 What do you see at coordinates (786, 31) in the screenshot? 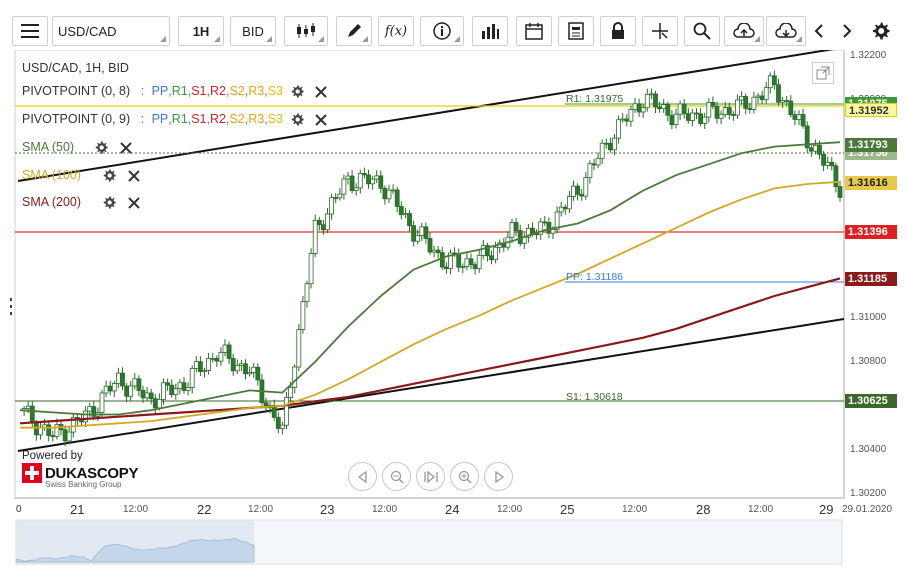
I see `download-button` at bounding box center [786, 31].